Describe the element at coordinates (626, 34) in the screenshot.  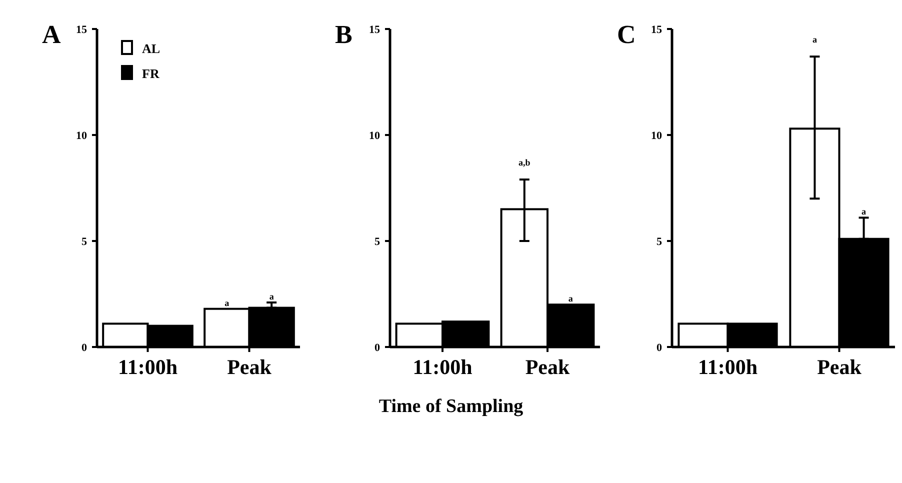
I see `chart-title: C` at that location.